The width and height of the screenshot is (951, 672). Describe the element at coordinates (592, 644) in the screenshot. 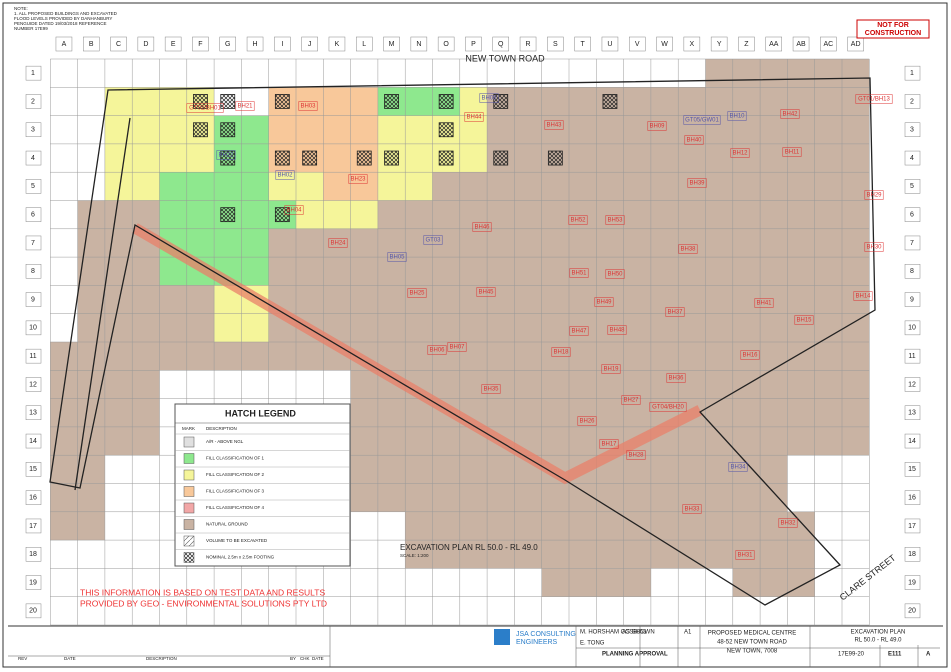

I see `title-field: E. TONG` at that location.